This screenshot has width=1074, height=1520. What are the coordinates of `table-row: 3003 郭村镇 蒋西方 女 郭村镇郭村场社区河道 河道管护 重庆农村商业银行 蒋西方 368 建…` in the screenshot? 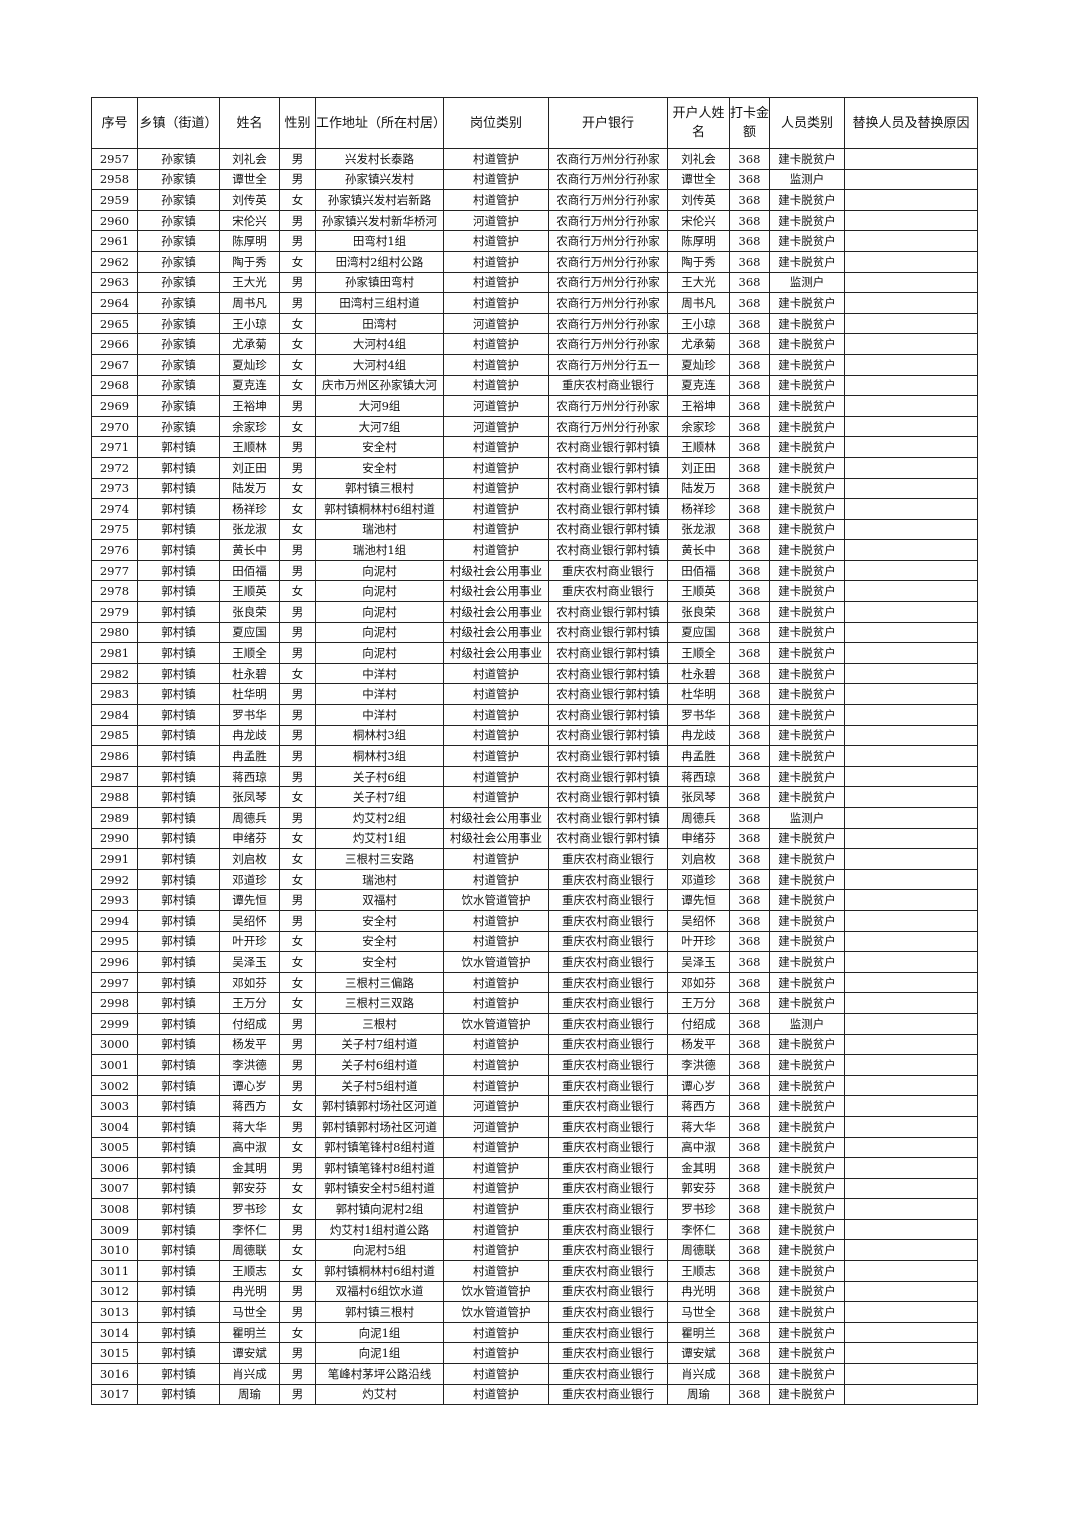 It's located at (534, 1106).